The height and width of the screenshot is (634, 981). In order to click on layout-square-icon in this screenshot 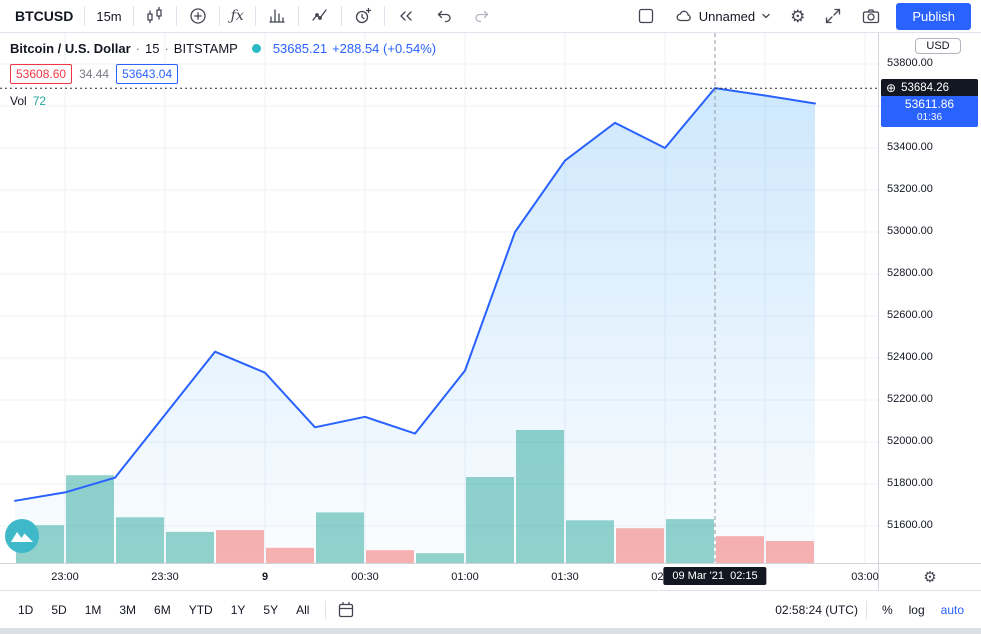, I will do `click(646, 16)`.